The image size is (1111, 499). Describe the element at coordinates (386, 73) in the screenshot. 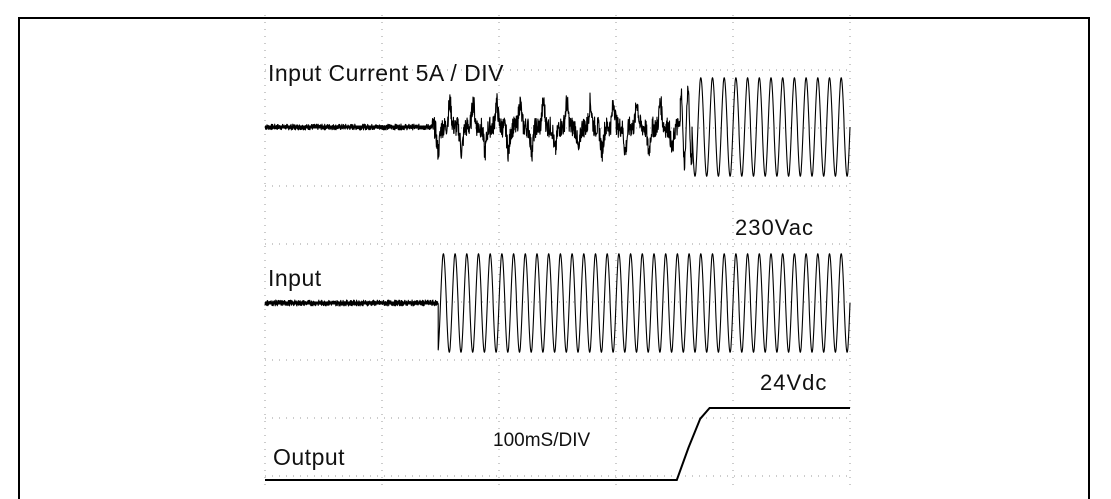

I see `current-channel-label: Input Current 5A / DIV` at that location.